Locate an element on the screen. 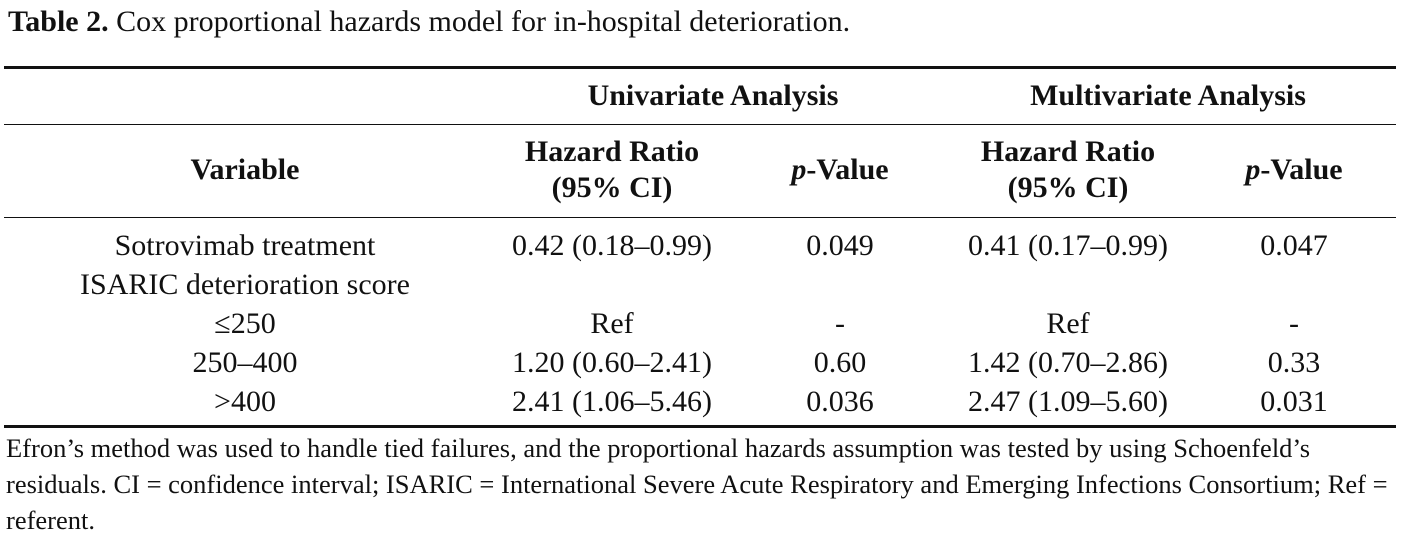  multivariate-p-header-rest: -Value is located at coordinates (1301, 169).